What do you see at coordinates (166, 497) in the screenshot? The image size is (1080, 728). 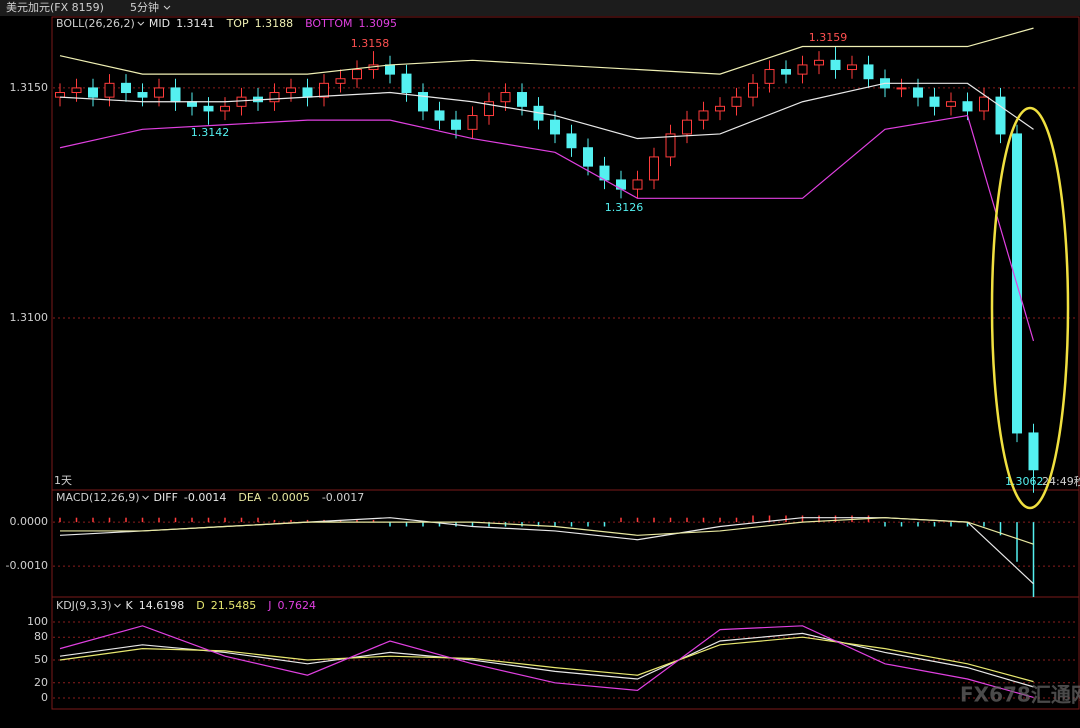 I see `legend-name: DIFF` at bounding box center [166, 497].